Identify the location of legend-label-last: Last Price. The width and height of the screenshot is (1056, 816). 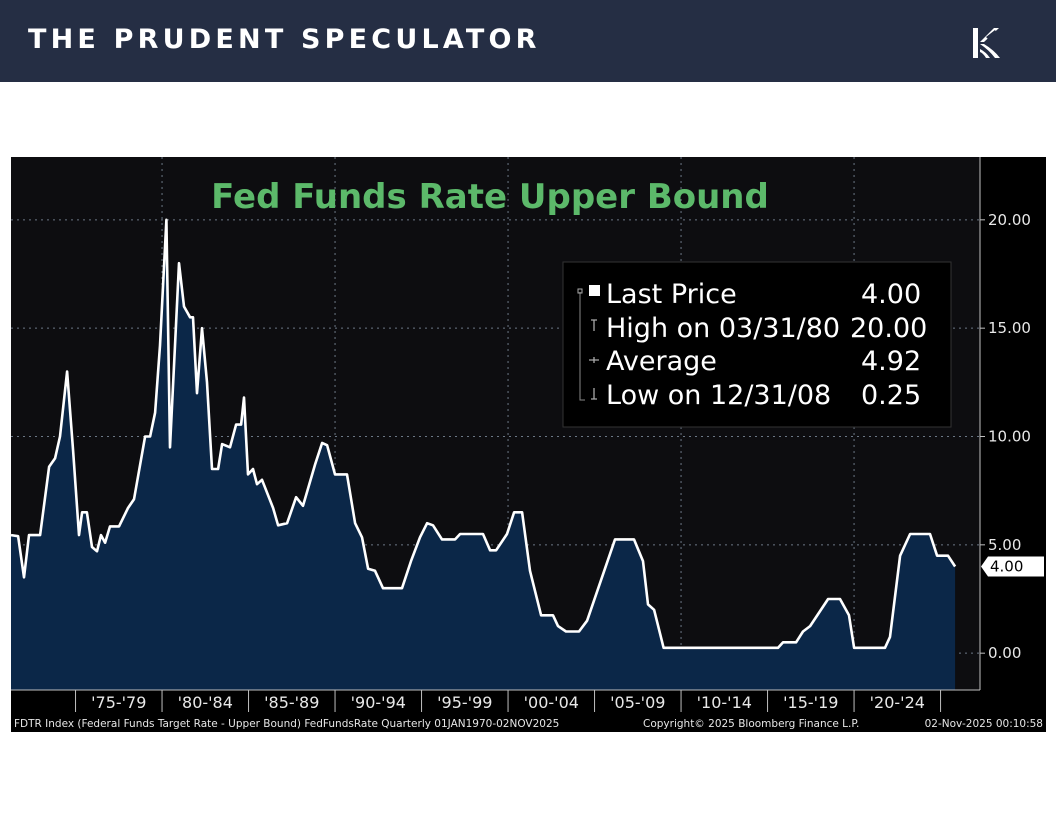
(671, 294).